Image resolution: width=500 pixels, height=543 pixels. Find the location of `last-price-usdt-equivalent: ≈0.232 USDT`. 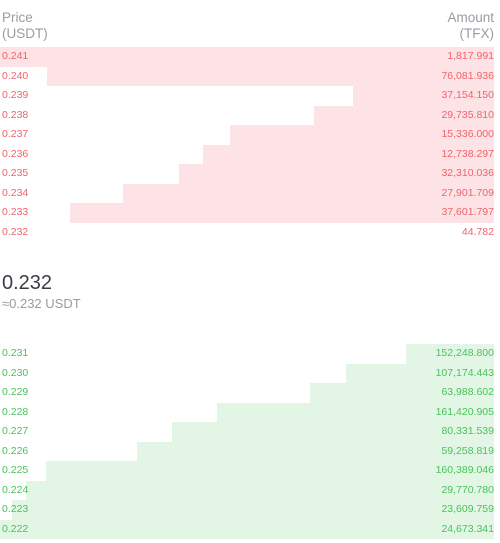

last-price-usdt-equivalent: ≈0.232 USDT is located at coordinates (41, 303).